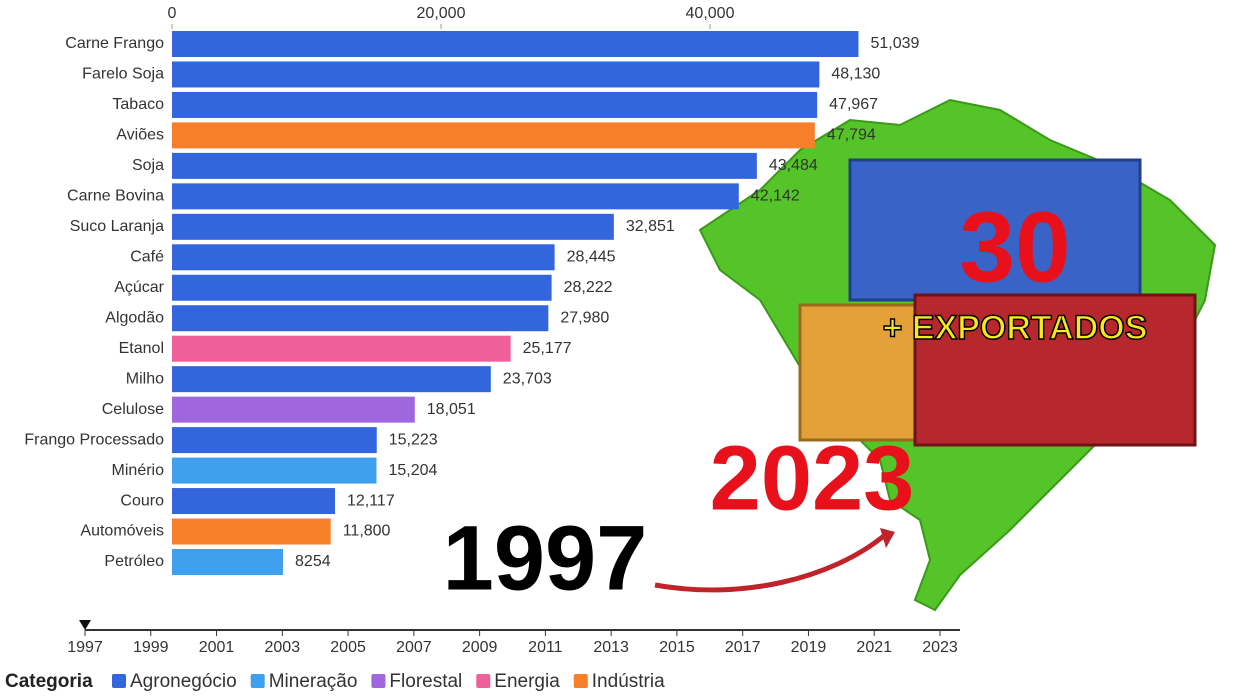 The height and width of the screenshot is (700, 1250). Describe the element at coordinates (527, 378) in the screenshot. I see `value-label: 23,703` at that location.